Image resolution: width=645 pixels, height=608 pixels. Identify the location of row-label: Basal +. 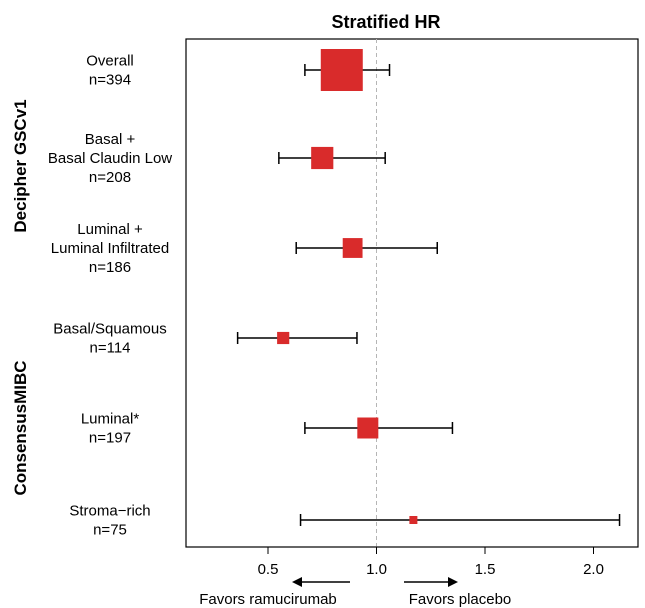
(110, 139).